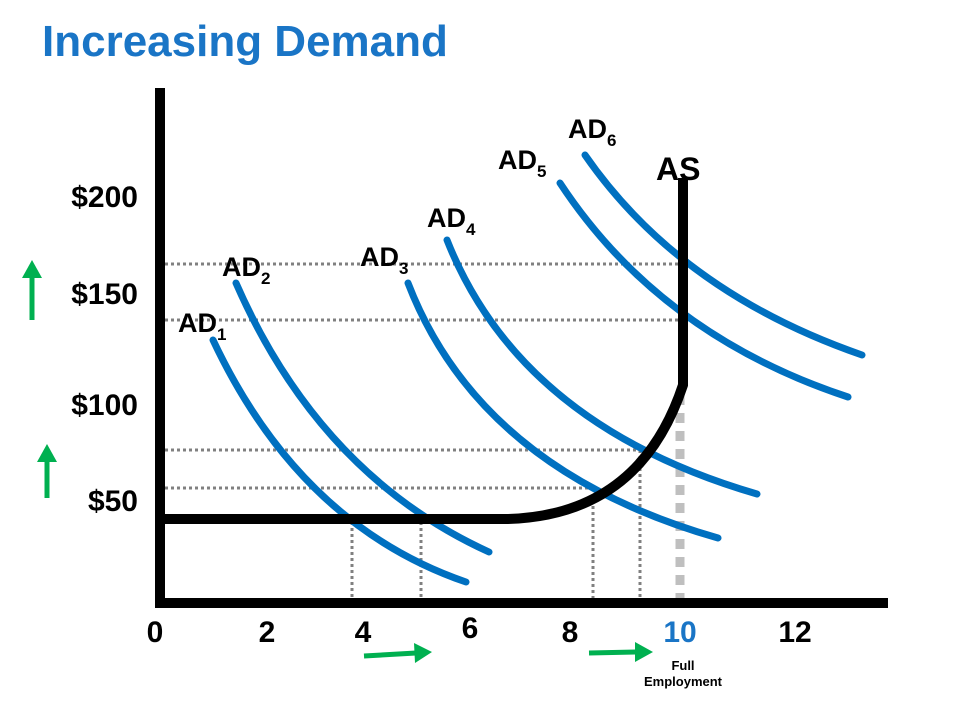 The image size is (960, 720). Describe the element at coordinates (363, 632) in the screenshot. I see `x-label: 4` at that location.